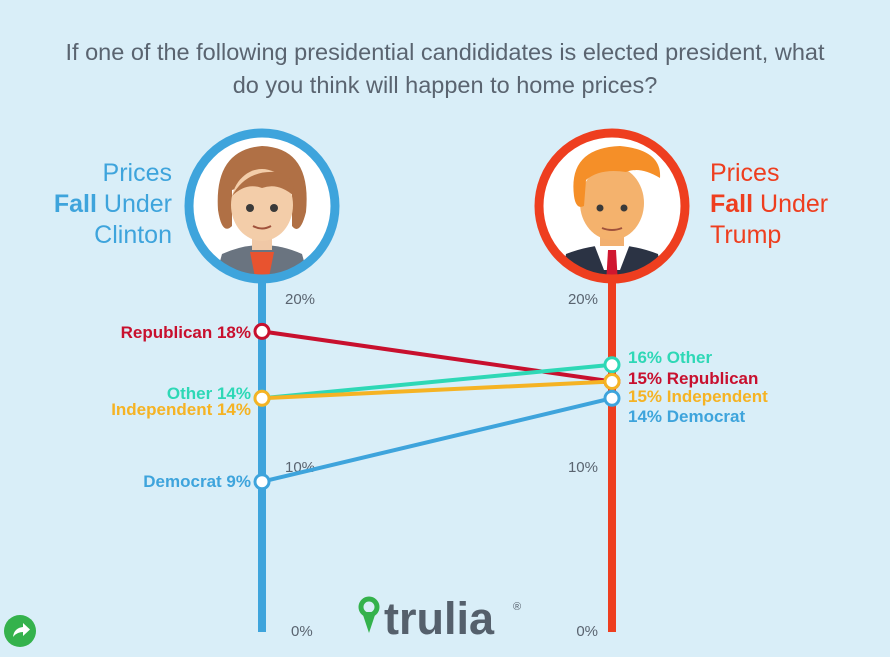 This screenshot has height=657, width=890. Describe the element at coordinates (587, 631) in the screenshot. I see `trump-tick-0: 0%` at that location.